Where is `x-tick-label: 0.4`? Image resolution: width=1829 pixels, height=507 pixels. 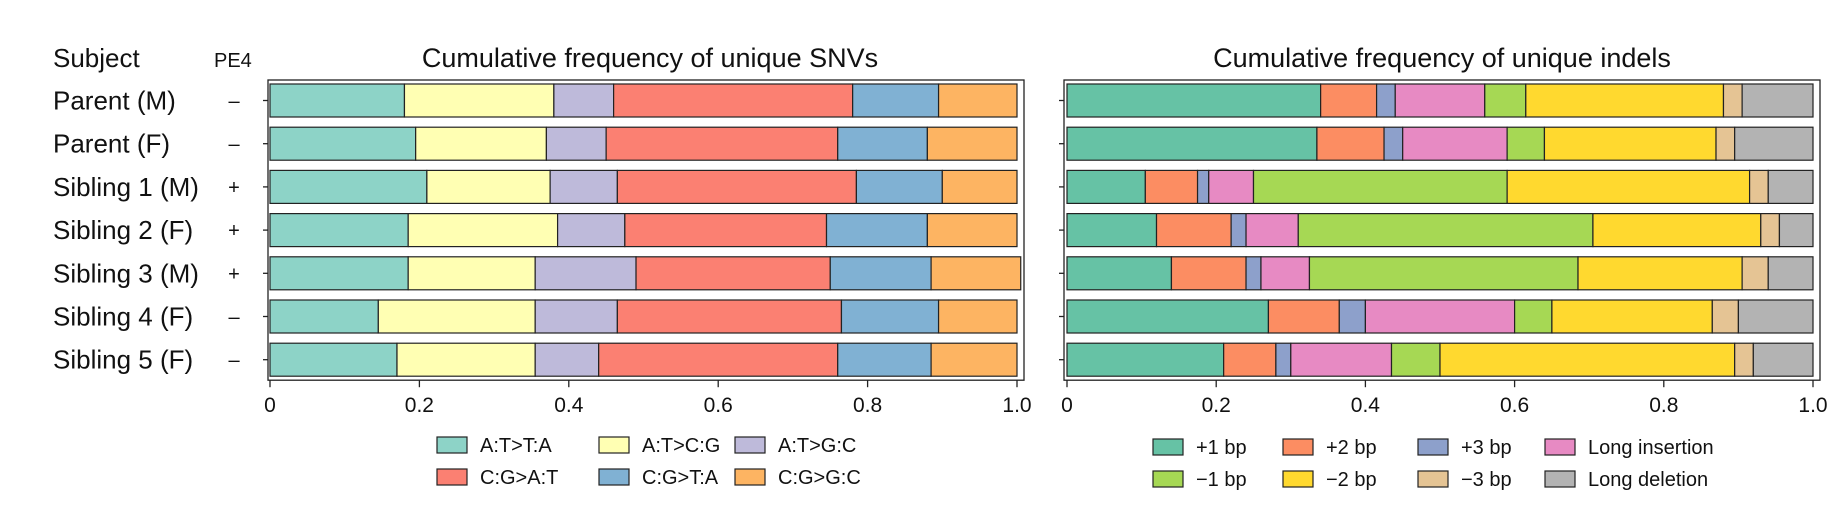
x-tick-label: 0.4 is located at coordinates (1366, 405).